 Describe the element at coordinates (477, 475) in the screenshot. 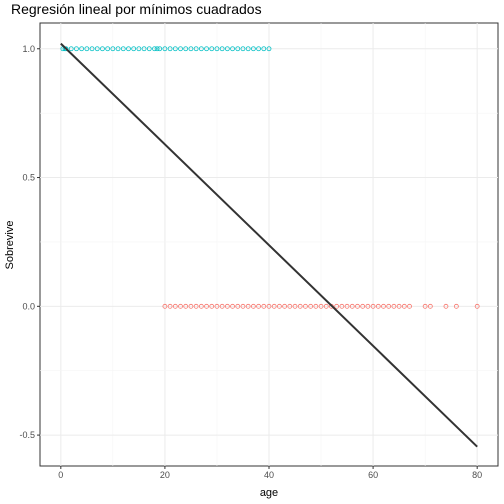

I see `x-tick-label: 80` at that location.